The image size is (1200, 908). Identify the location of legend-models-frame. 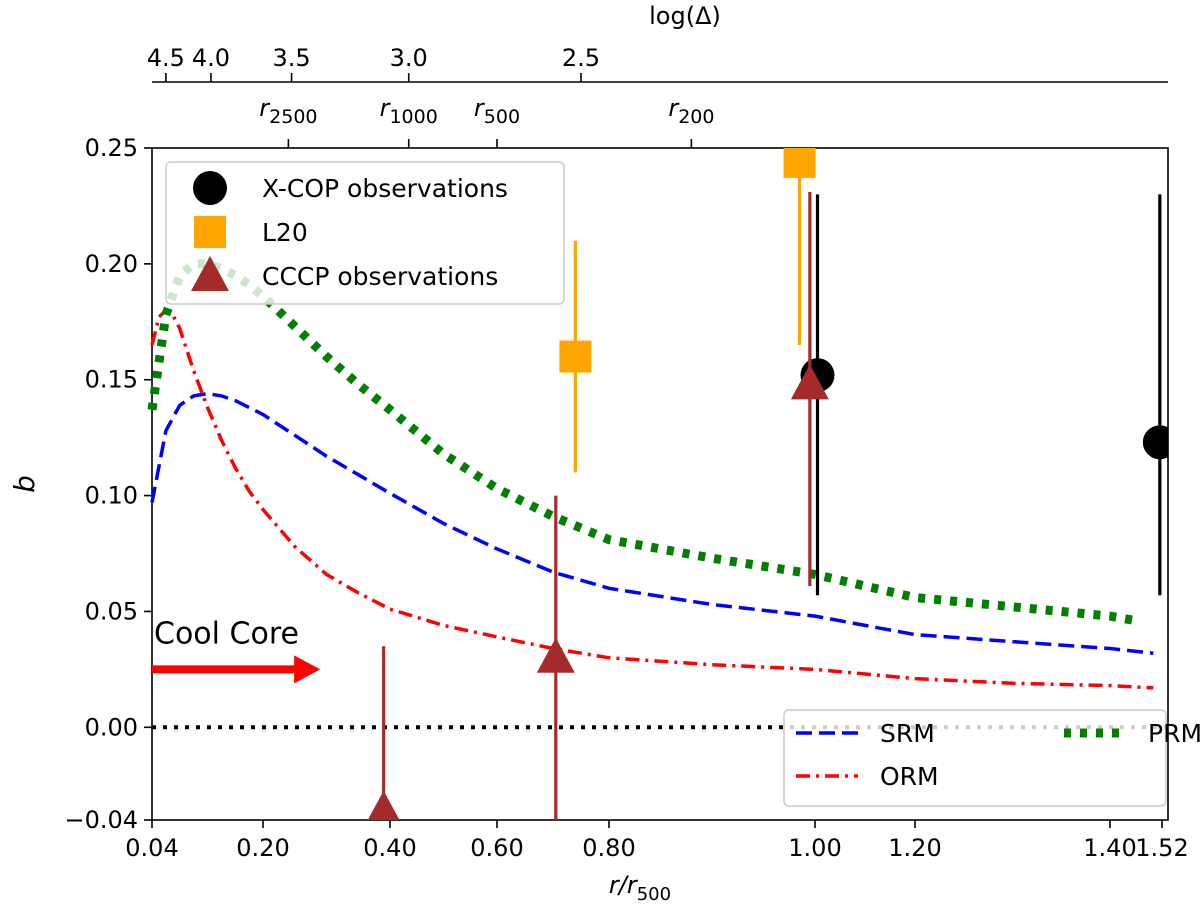
(975, 758).